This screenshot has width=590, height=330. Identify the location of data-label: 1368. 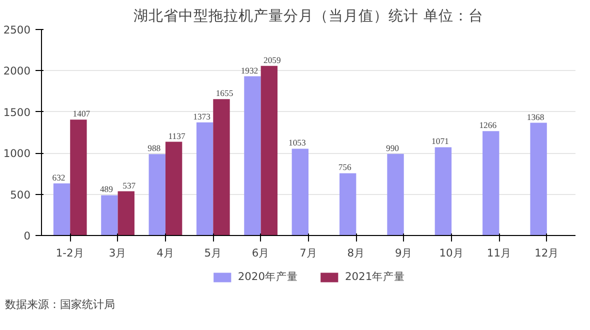
(535, 117).